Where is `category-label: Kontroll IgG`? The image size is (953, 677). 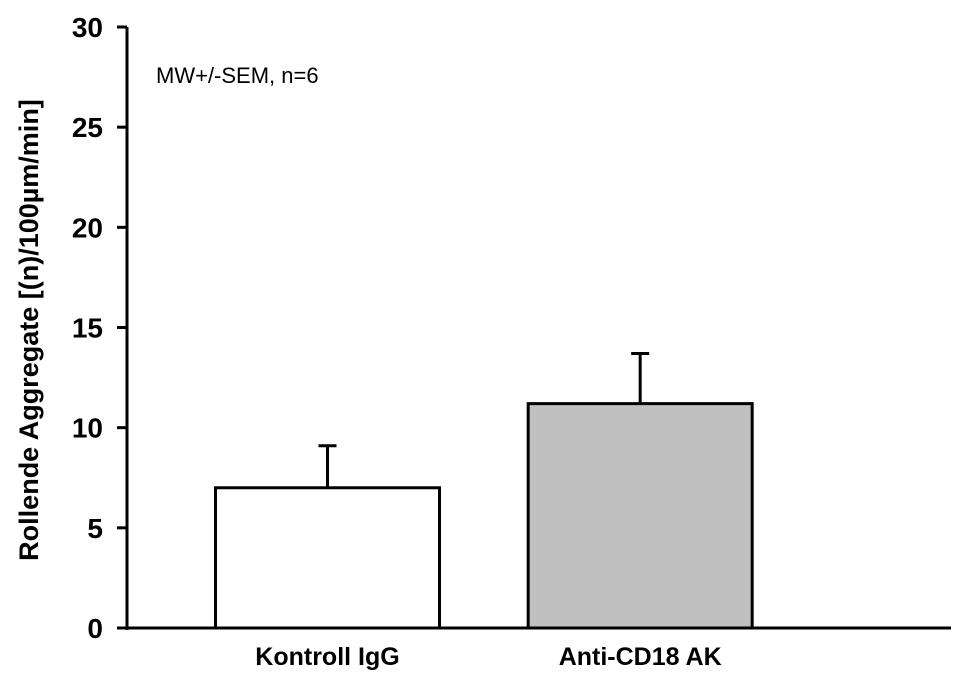
category-label: Kontroll IgG is located at coordinates (327, 657).